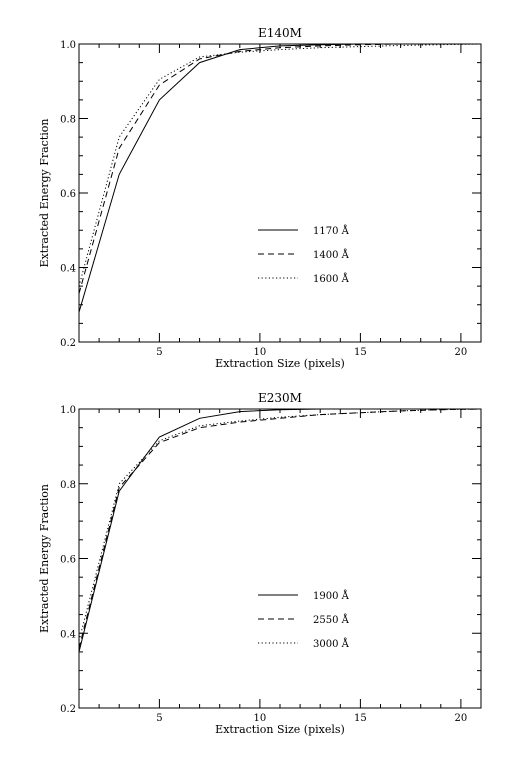 The image size is (525, 760). What do you see at coordinates (331, 620) in the screenshot?
I see `legend-label: 2550 Å` at bounding box center [331, 620].